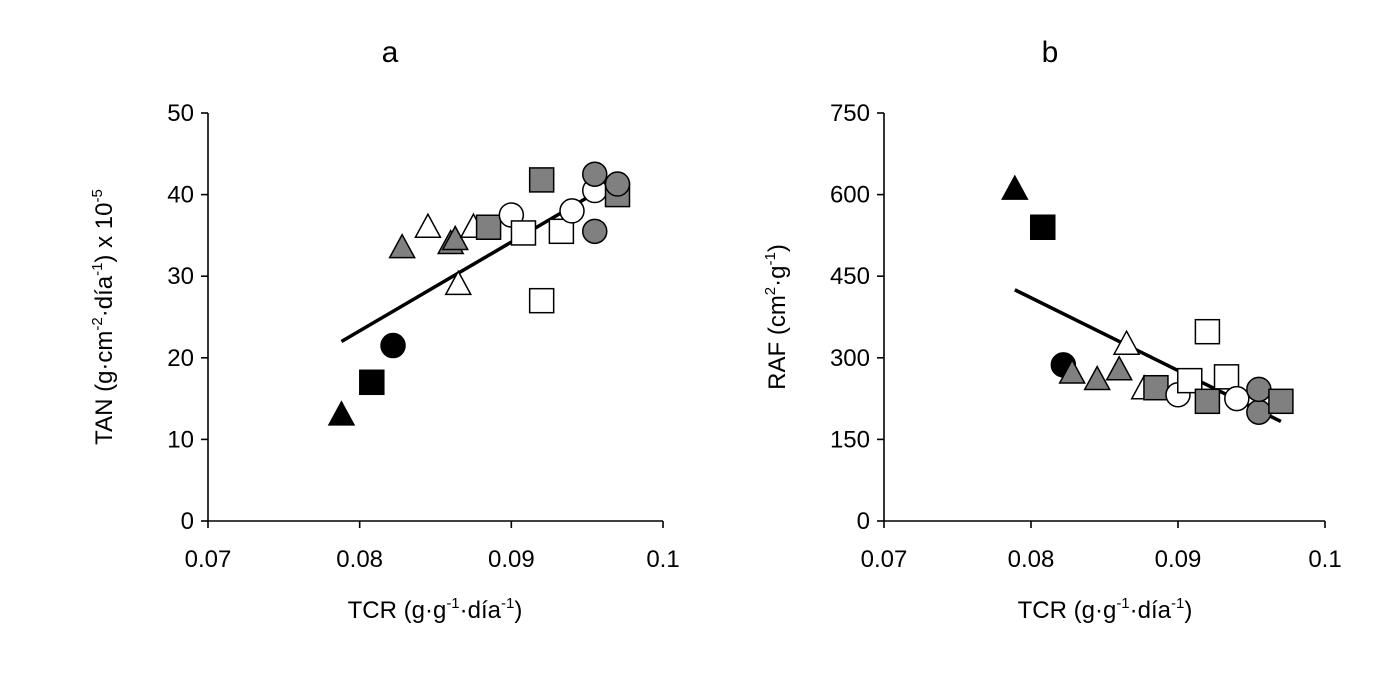 The width and height of the screenshot is (1385, 693). I want to click on y-tick-label: 300, so click(850, 358).